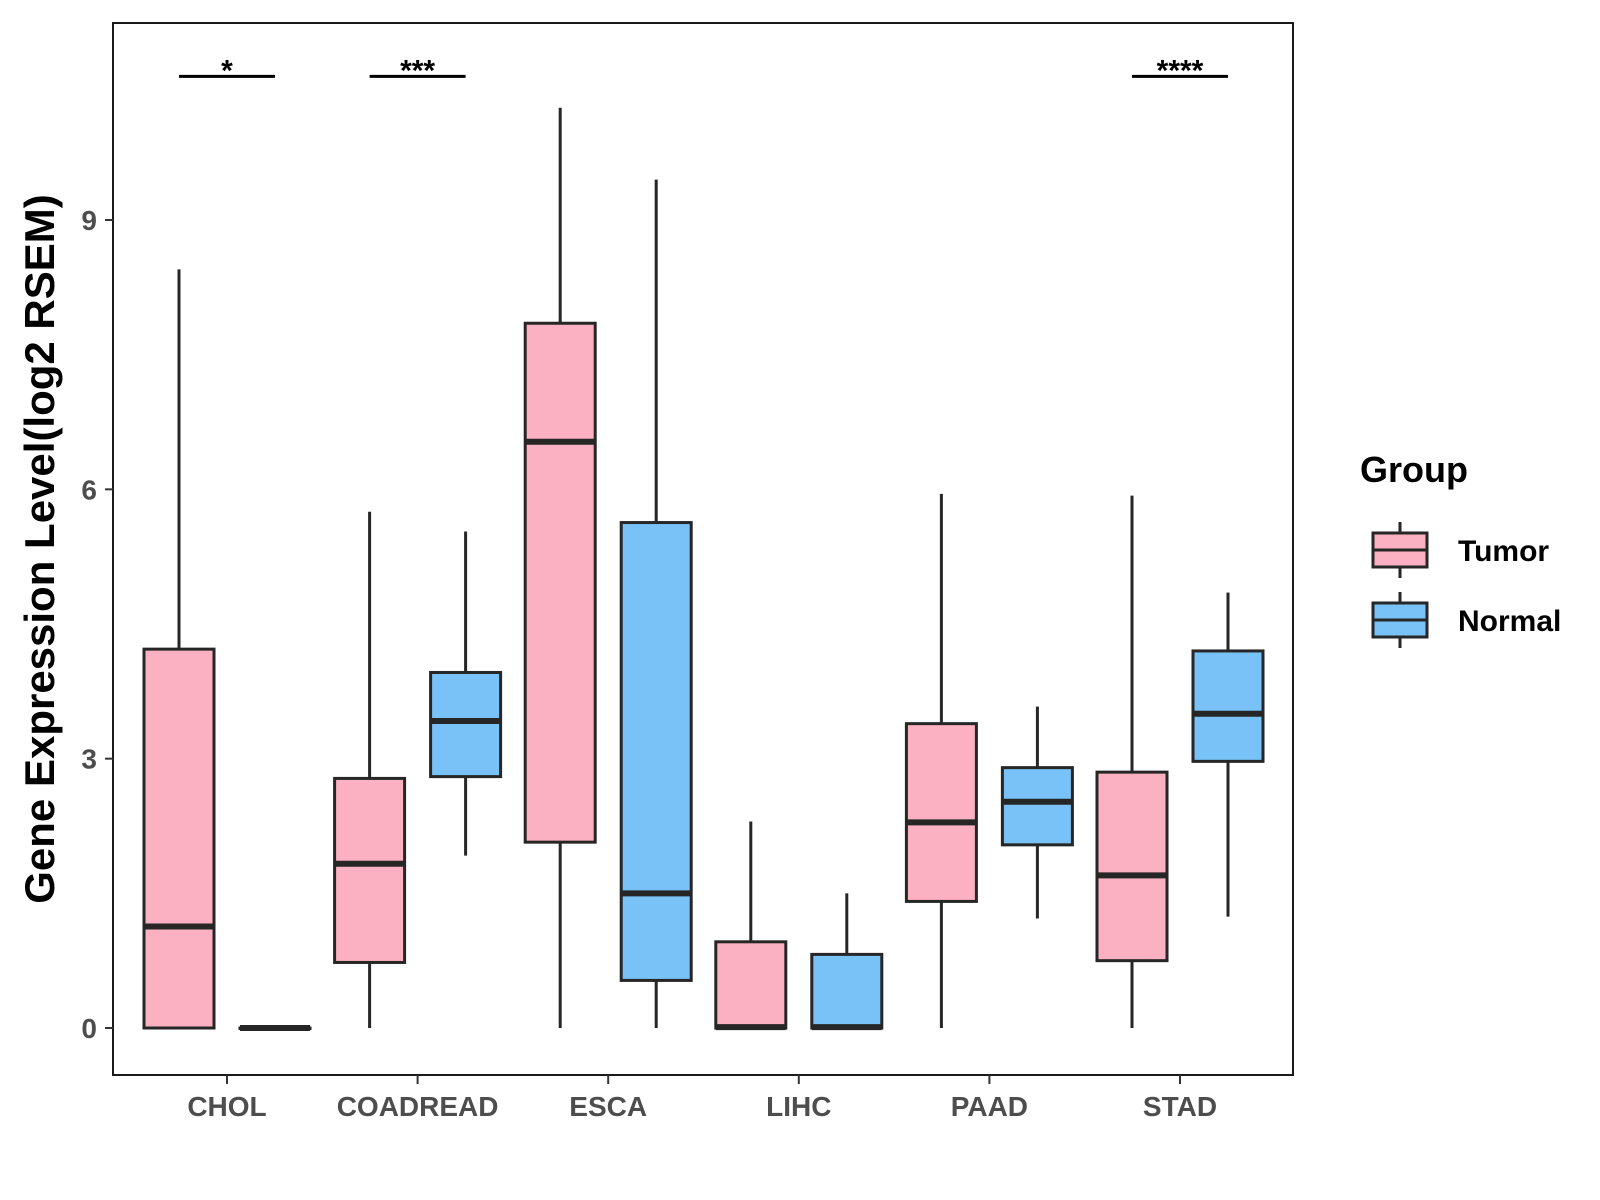 This screenshot has width=1600, height=1200. What do you see at coordinates (751, 926) in the screenshot?
I see `box-tumor-lihc` at bounding box center [751, 926].